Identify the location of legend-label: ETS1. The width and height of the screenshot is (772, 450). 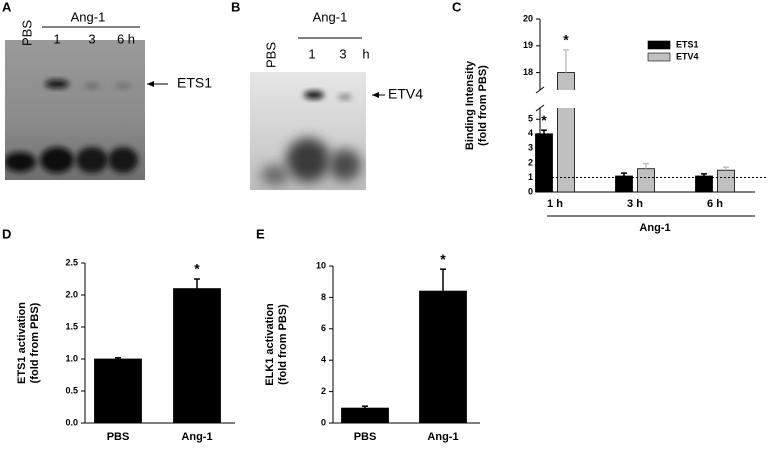
(687, 44).